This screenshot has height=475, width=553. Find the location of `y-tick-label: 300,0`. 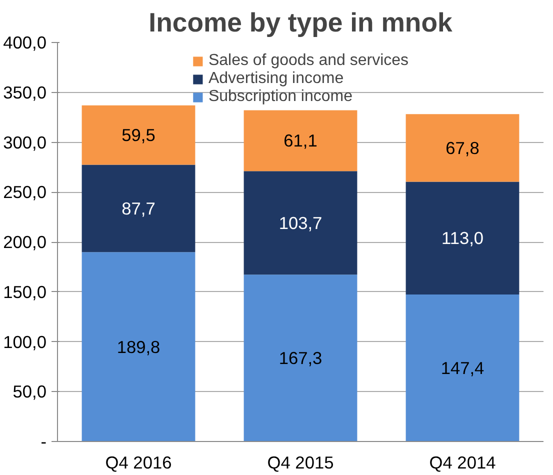

y-tick-label: 300,0 is located at coordinates (25, 142).